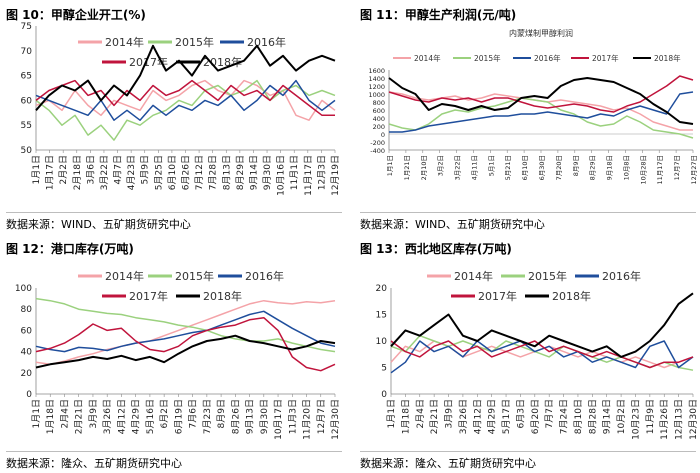  I want to click on x-tick-label: 7月24日, so click(564, 416).